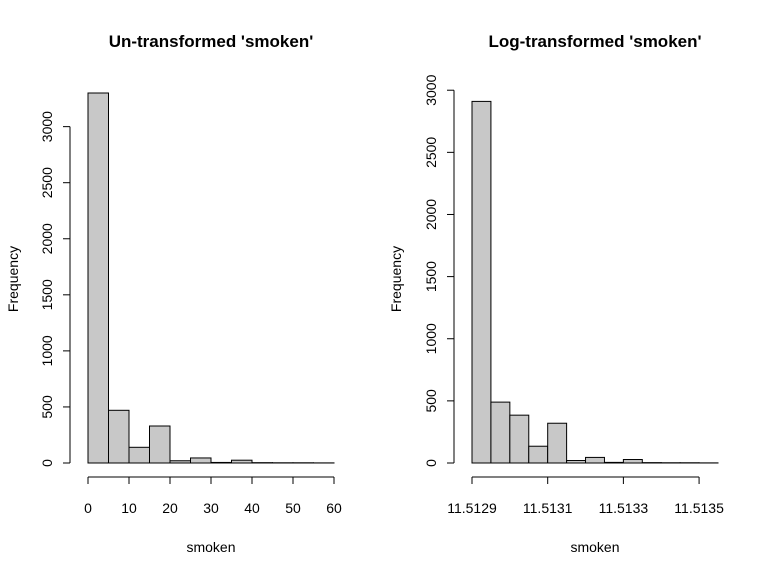 This screenshot has height=576, width=768. Describe the element at coordinates (211, 41) in the screenshot. I see `chart-title: Un-transformed 'smoken'` at that location.